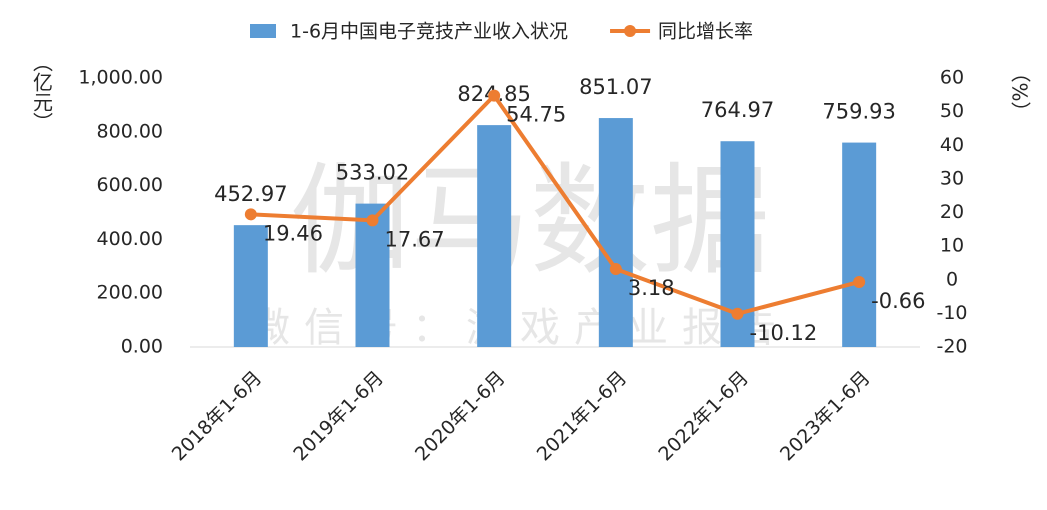 This screenshot has height=510, width=1047. I want to click on y2-tick-label: -20, so click(951, 347).